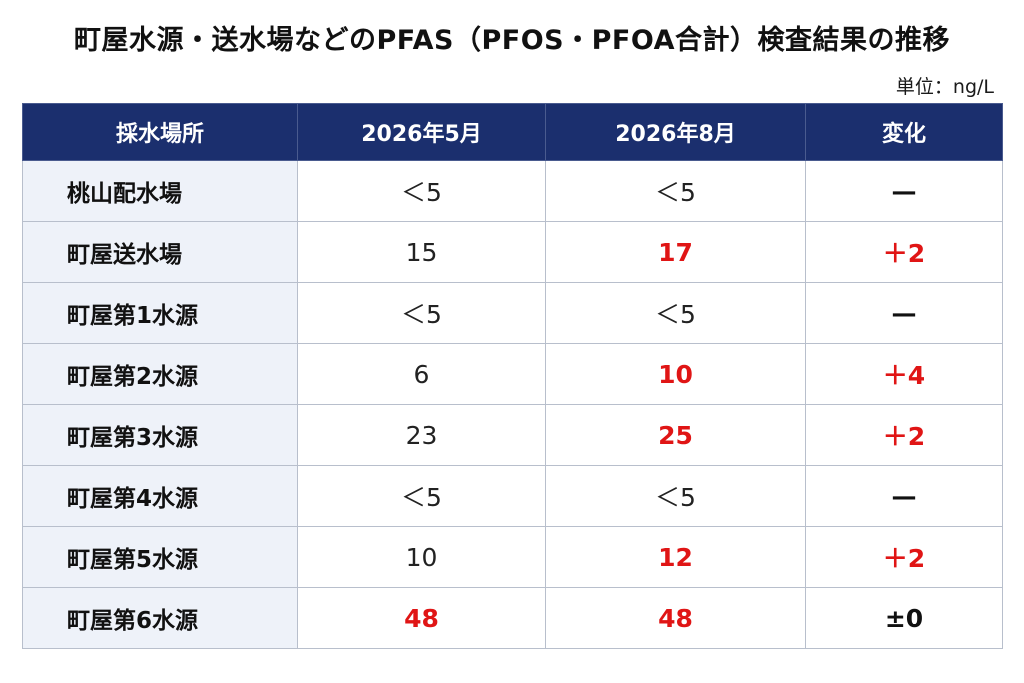 Image resolution: width=1024 pixels, height=683 pixels. What do you see at coordinates (421, 557) in the screenshot?
I see `may-value: 10` at bounding box center [421, 557].